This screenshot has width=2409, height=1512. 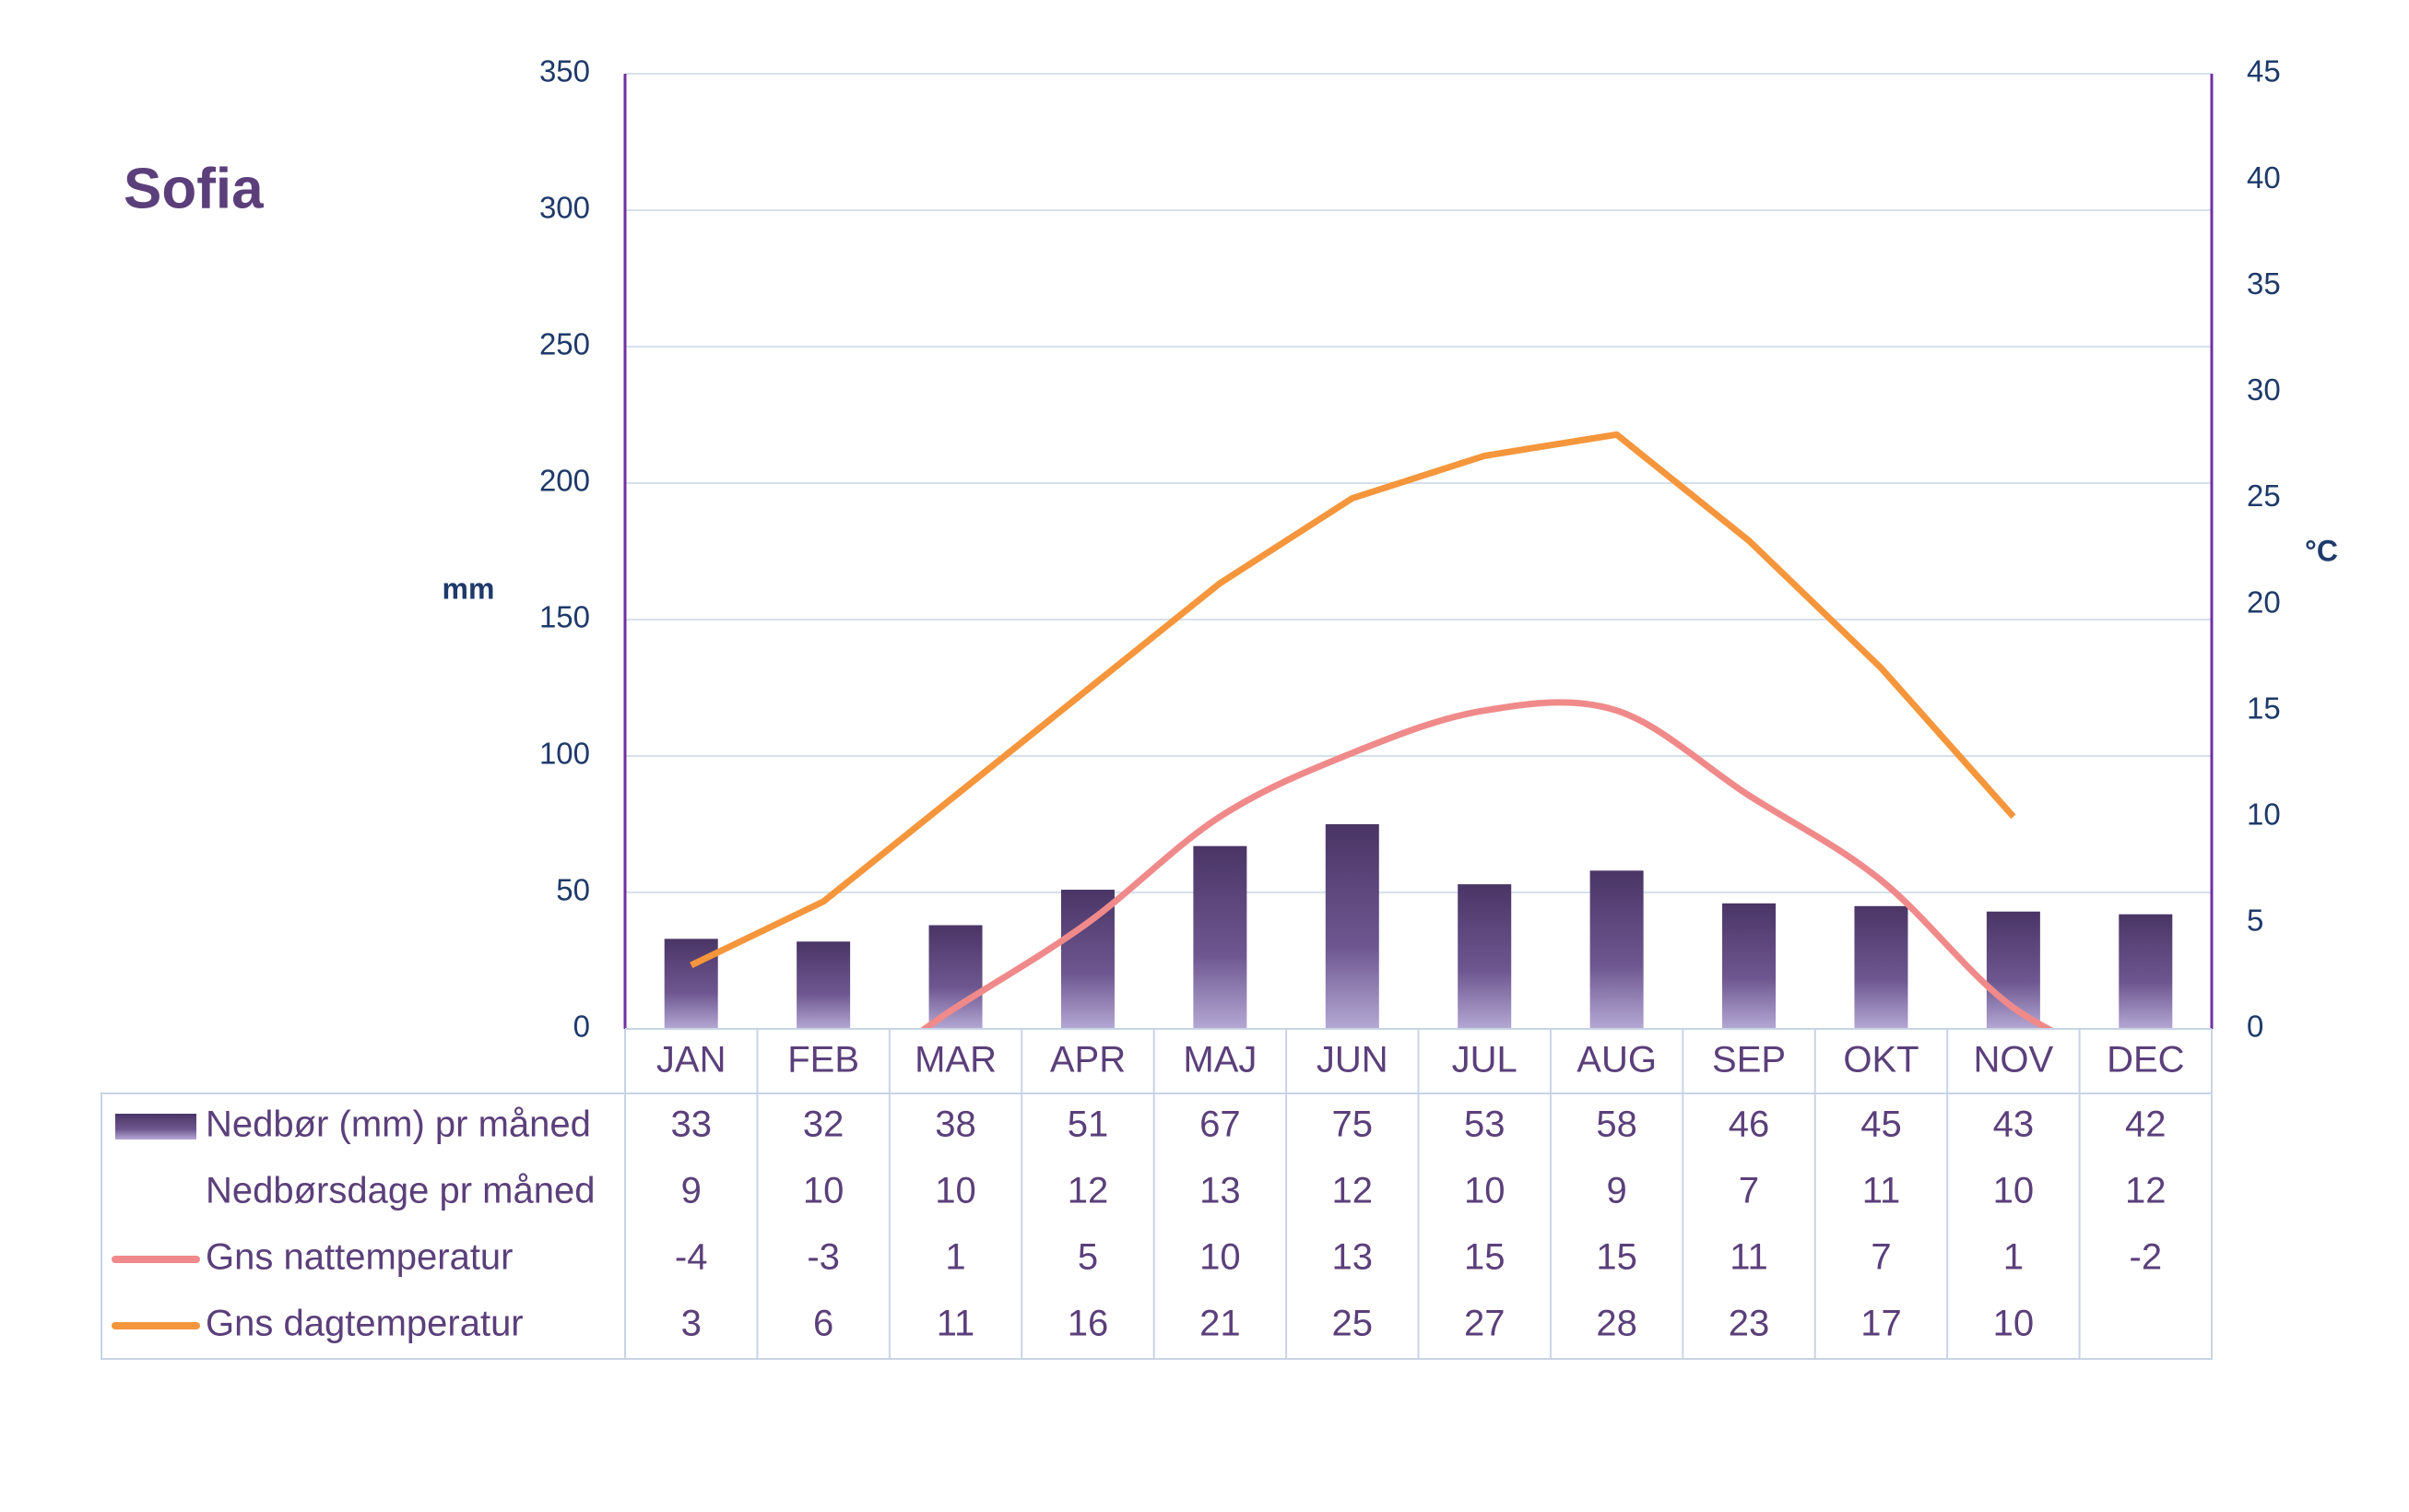 I want to click on legend-label: Nedbørsdage pr måned, so click(x=400, y=1191).